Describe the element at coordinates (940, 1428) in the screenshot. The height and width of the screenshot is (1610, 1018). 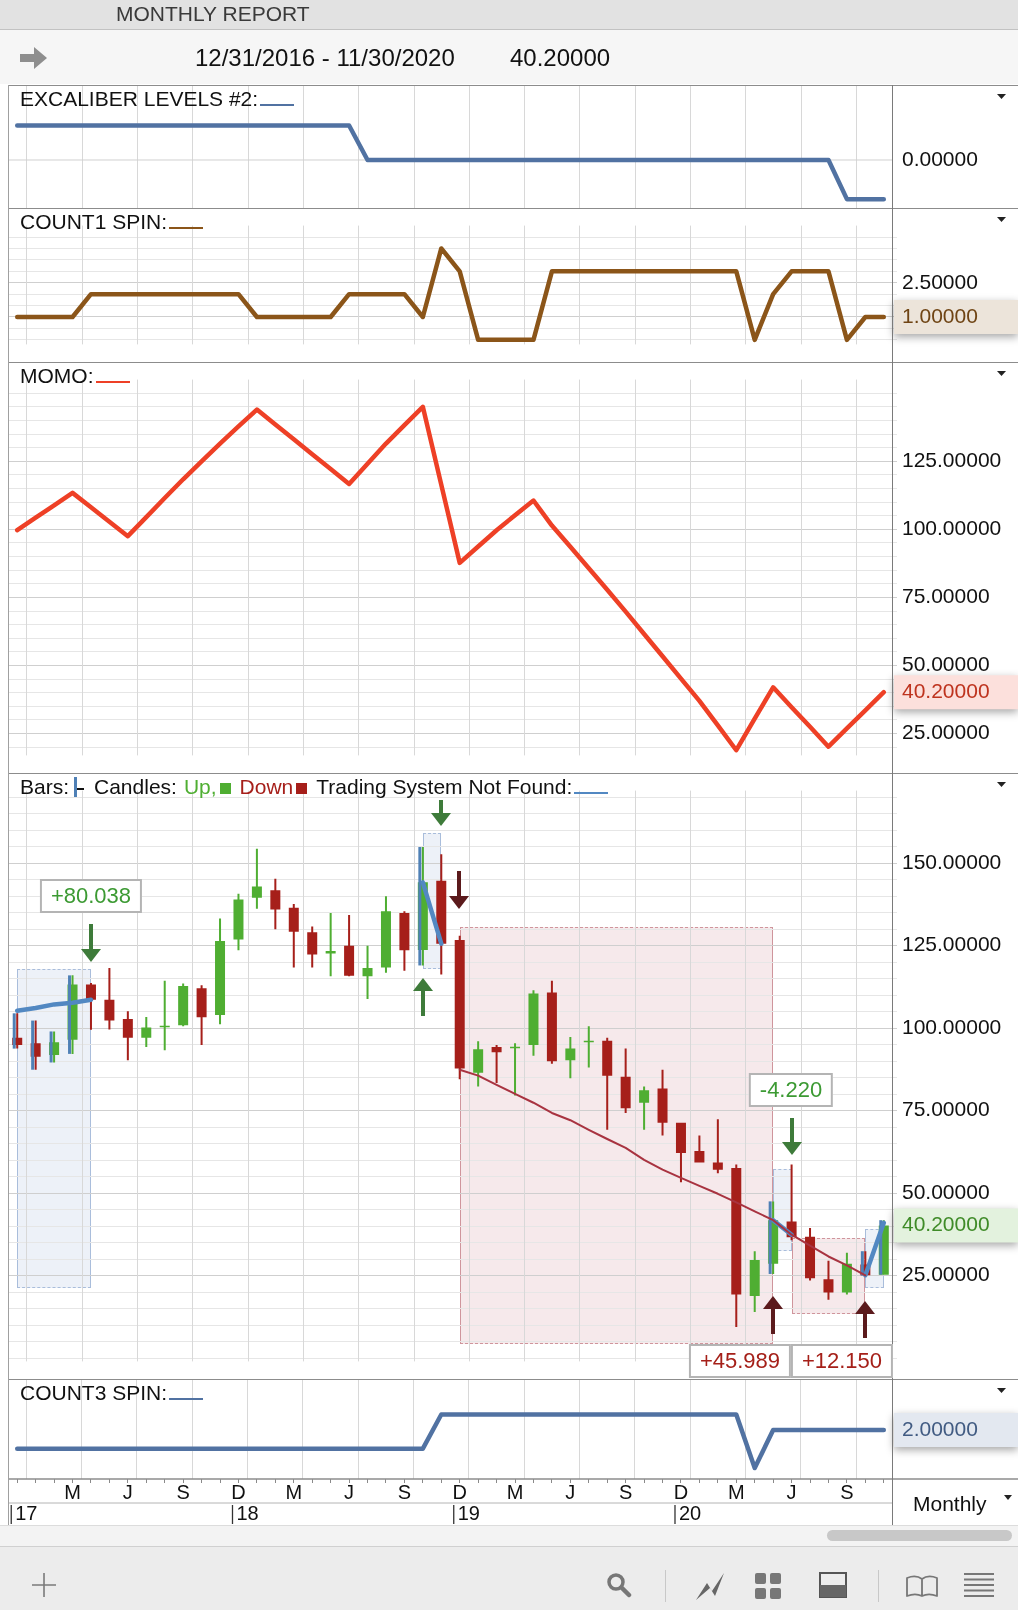
I see `text: 2.00000` at that location.